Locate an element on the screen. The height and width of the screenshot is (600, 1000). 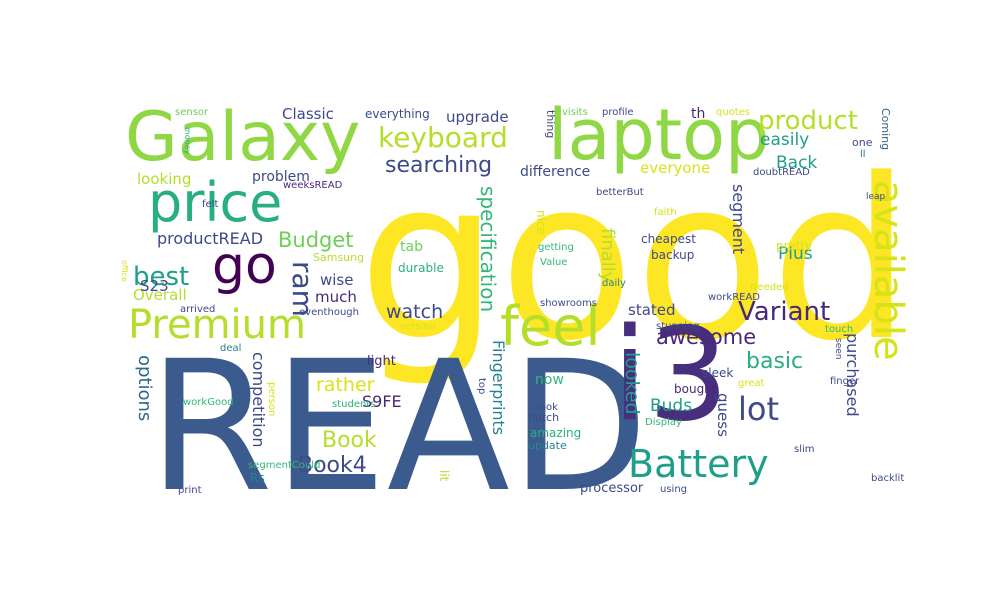
word-problem: problem is located at coordinates (281, 177).